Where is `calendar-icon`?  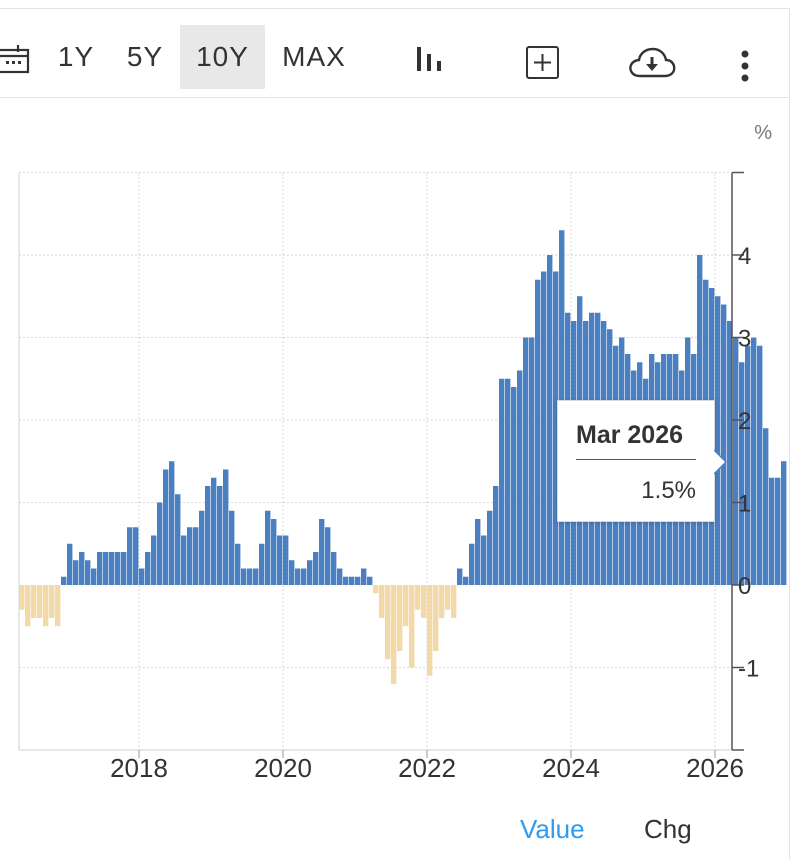 calendar-icon is located at coordinates (16, 61).